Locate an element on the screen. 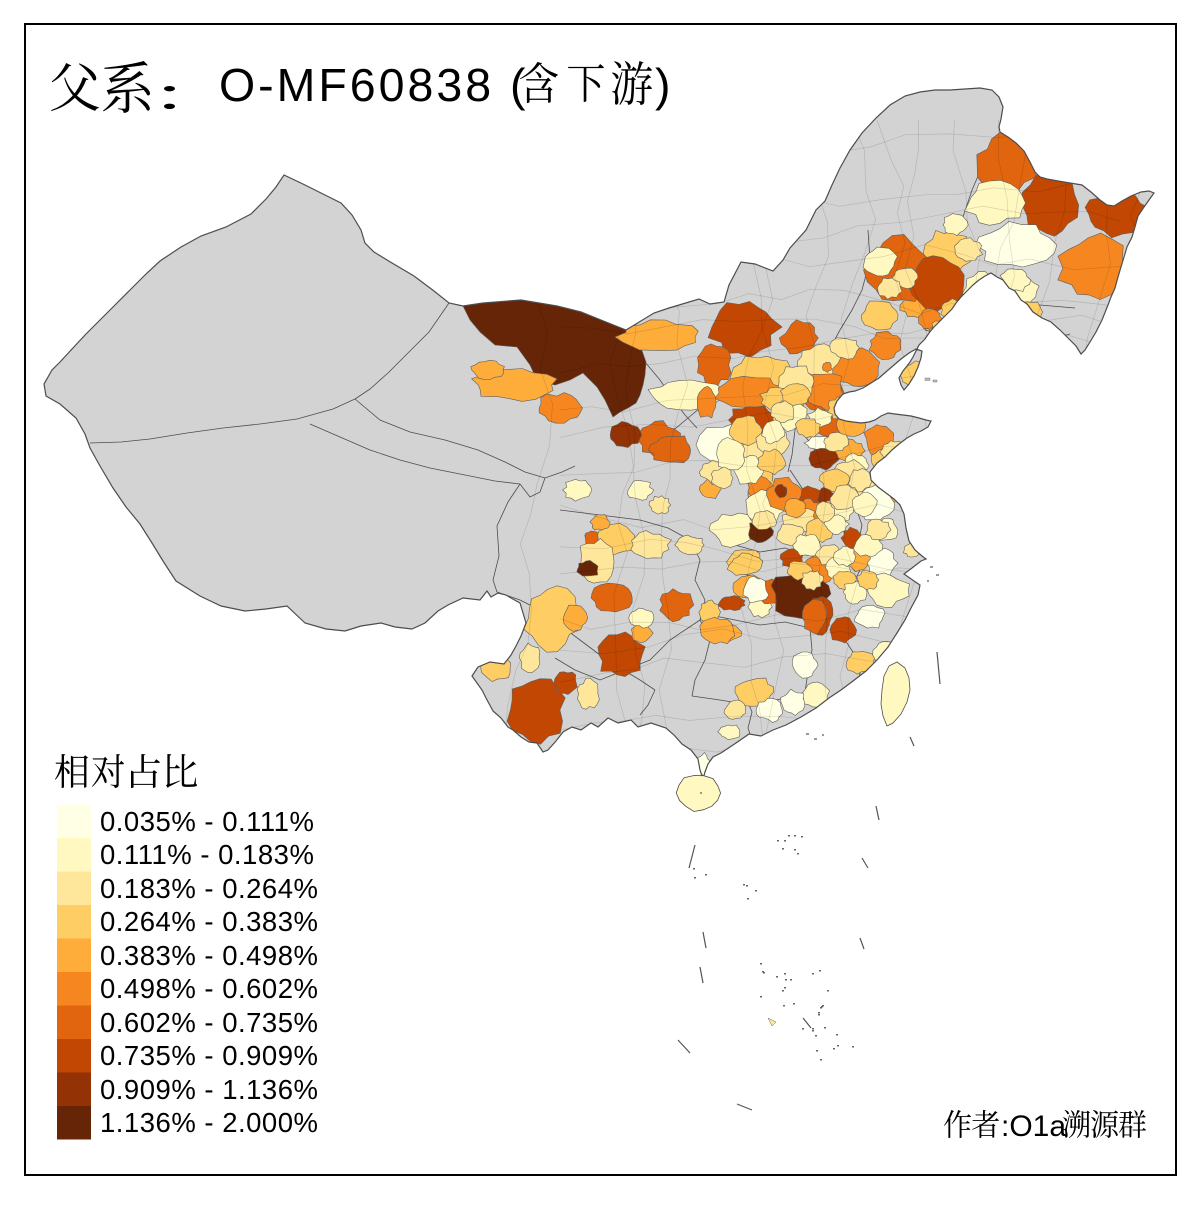 This screenshot has width=1200, height=1205. svg-text: 1.136% - 2.000% is located at coordinates (209, 1122).